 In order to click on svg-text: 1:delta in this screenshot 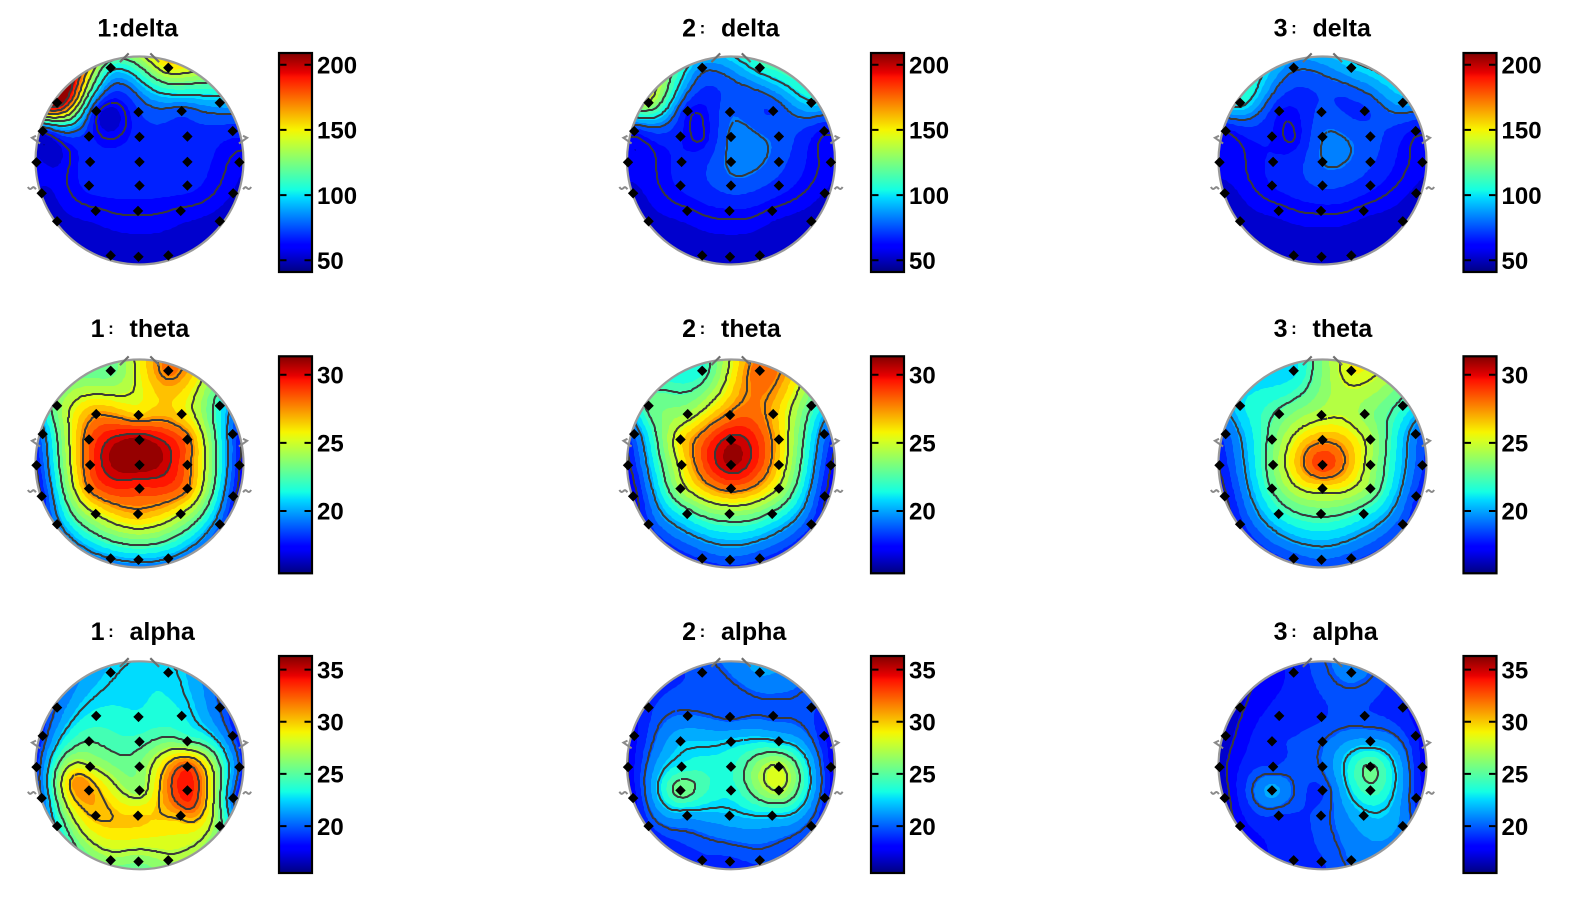, I will do `click(138, 29)`.